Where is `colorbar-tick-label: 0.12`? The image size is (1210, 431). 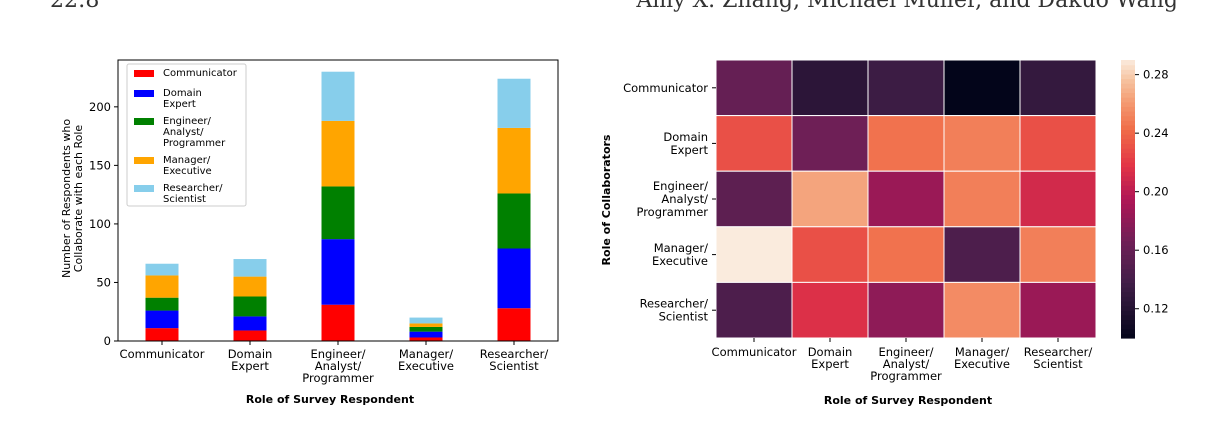
colorbar-tick-label: 0.12 is located at coordinates (1156, 309).